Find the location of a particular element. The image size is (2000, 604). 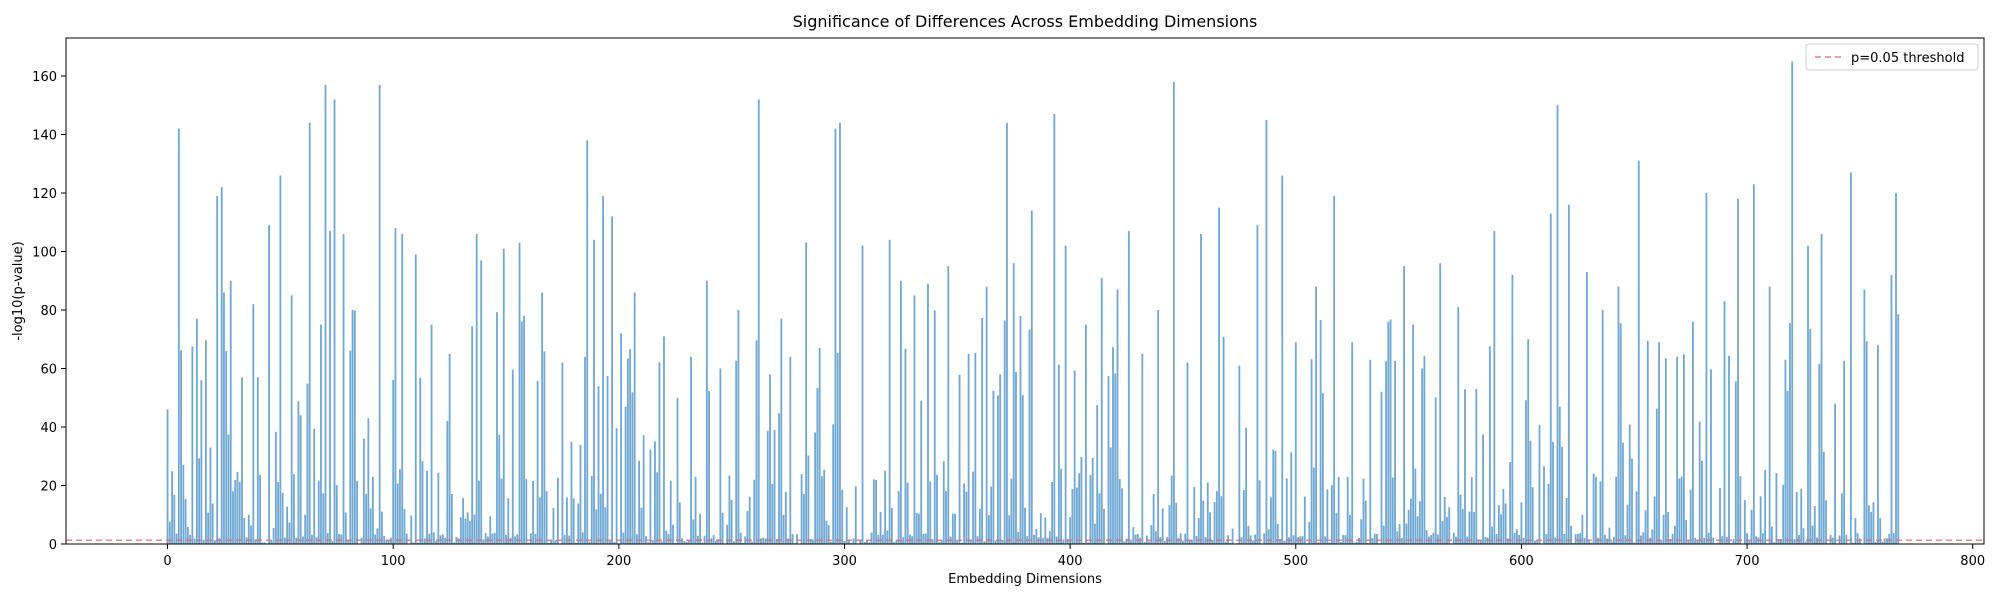

x-tick-label: 600 is located at coordinates (1521, 561).